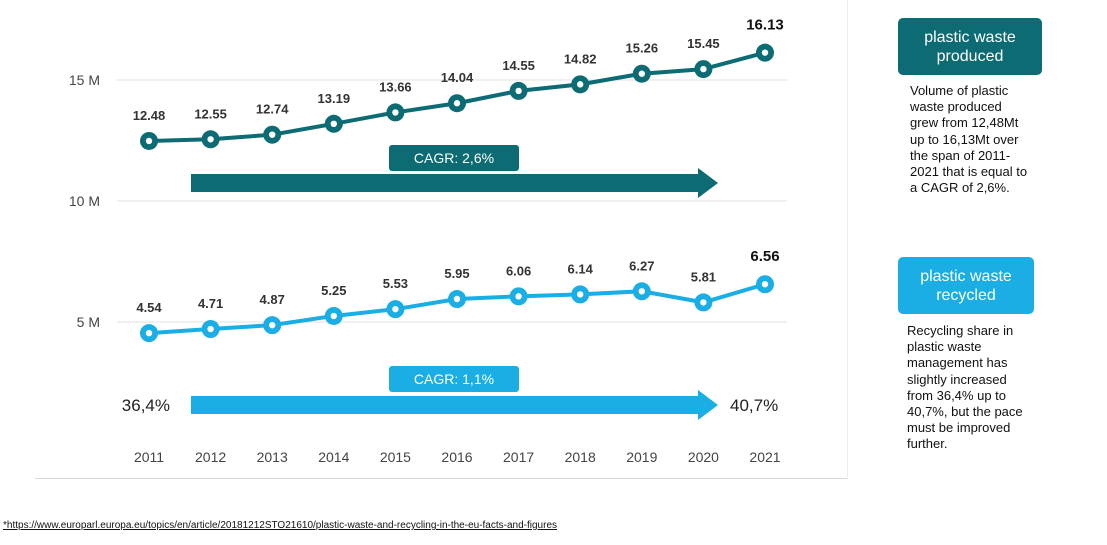  I want to click on data-label: 15.45, so click(703, 43).